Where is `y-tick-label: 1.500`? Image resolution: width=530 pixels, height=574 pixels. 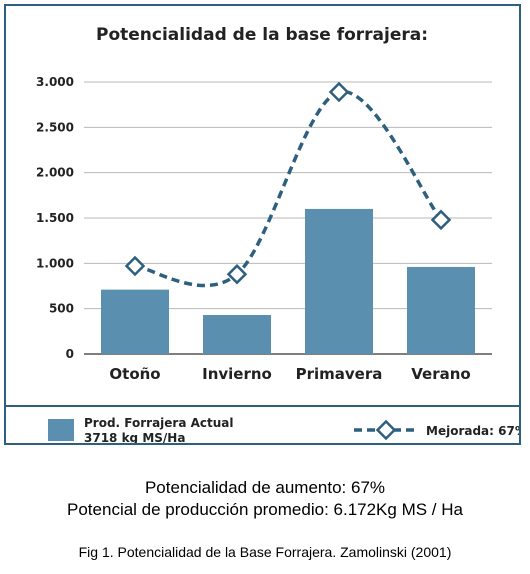 y-tick-label: 1.500 is located at coordinates (55, 218).